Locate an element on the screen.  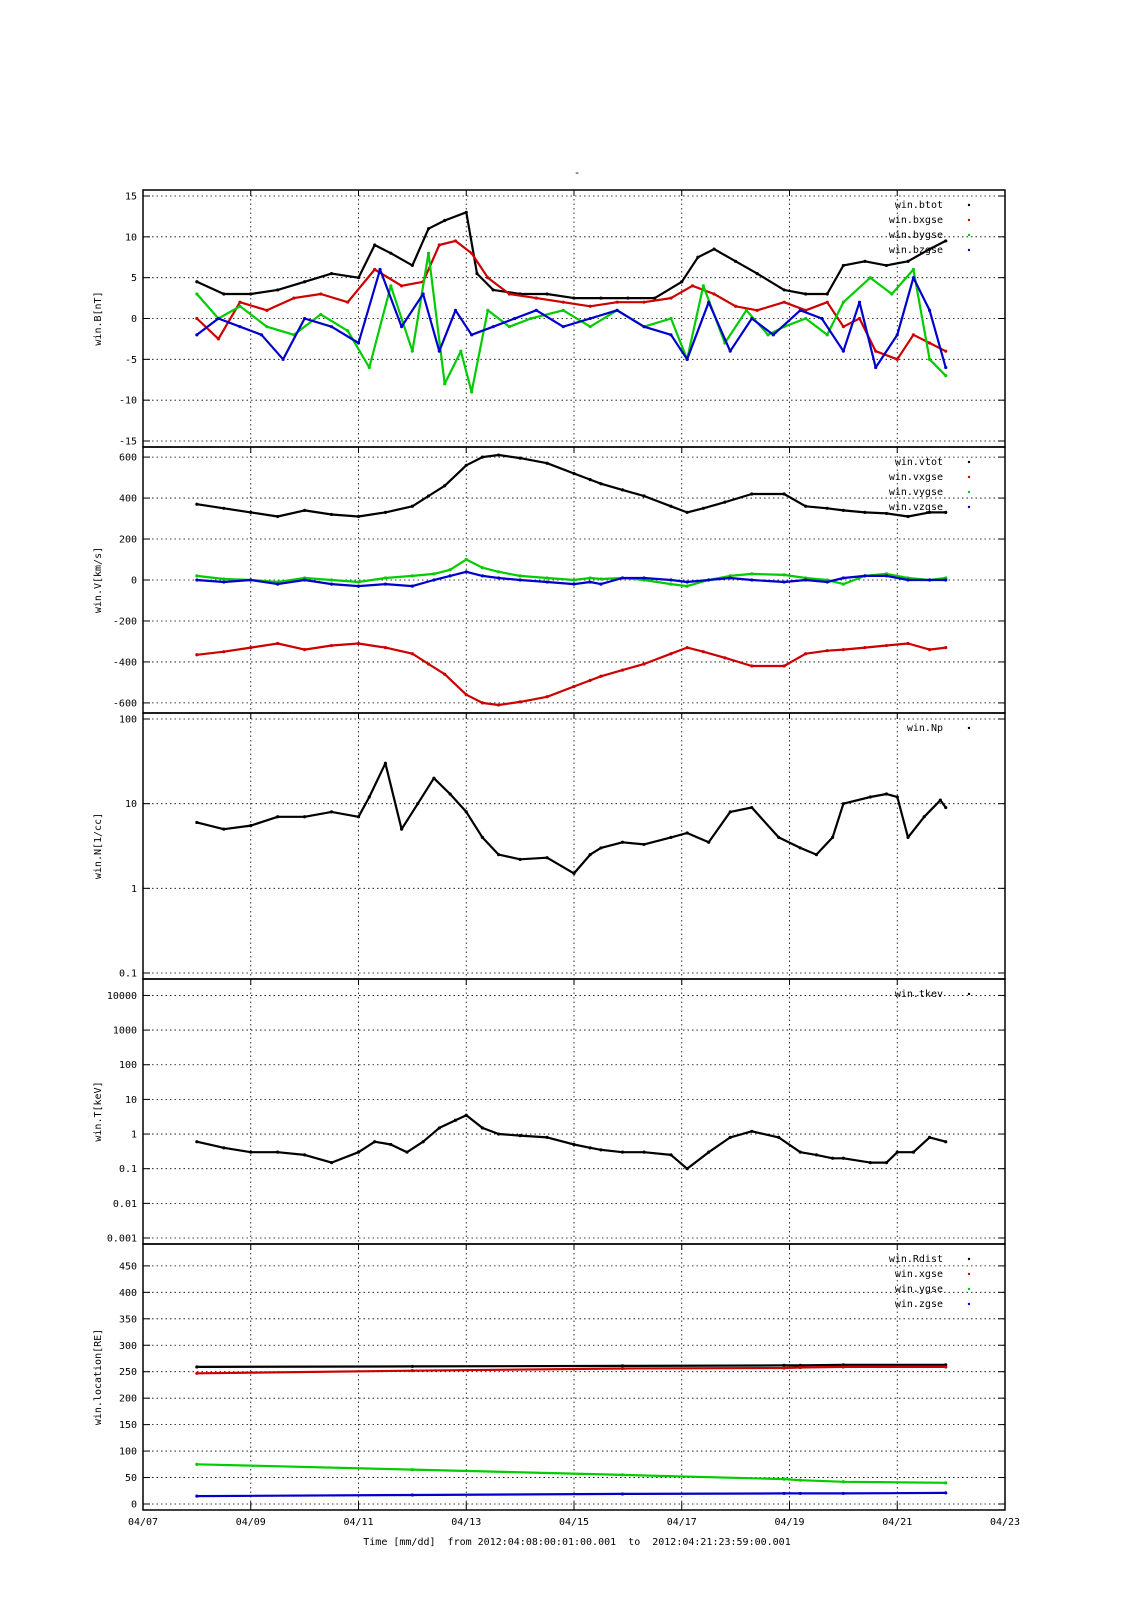
legend-label: win.tkev is located at coordinates (919, 994).